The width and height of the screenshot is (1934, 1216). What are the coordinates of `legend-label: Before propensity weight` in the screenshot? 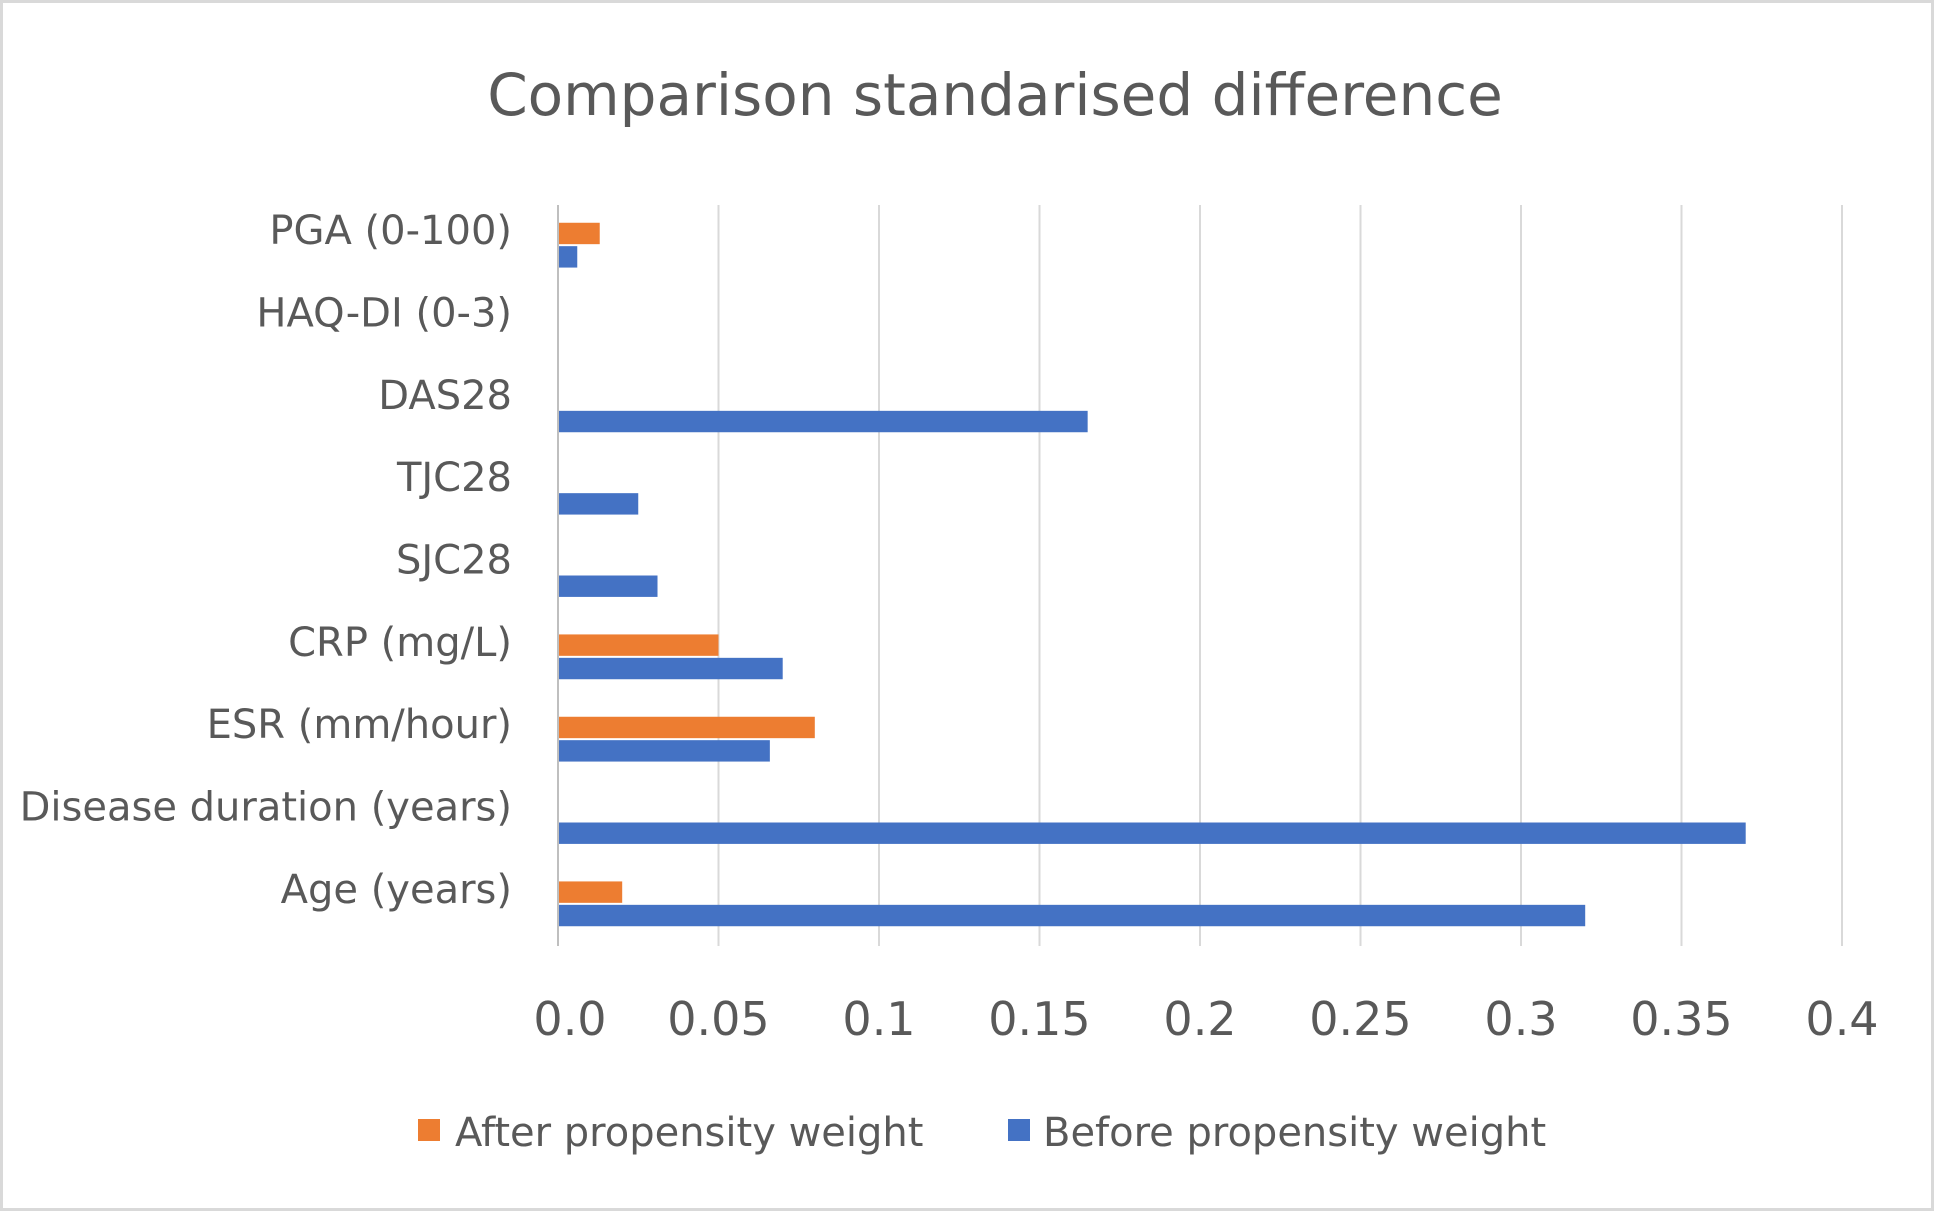 It's located at (1294, 1133).